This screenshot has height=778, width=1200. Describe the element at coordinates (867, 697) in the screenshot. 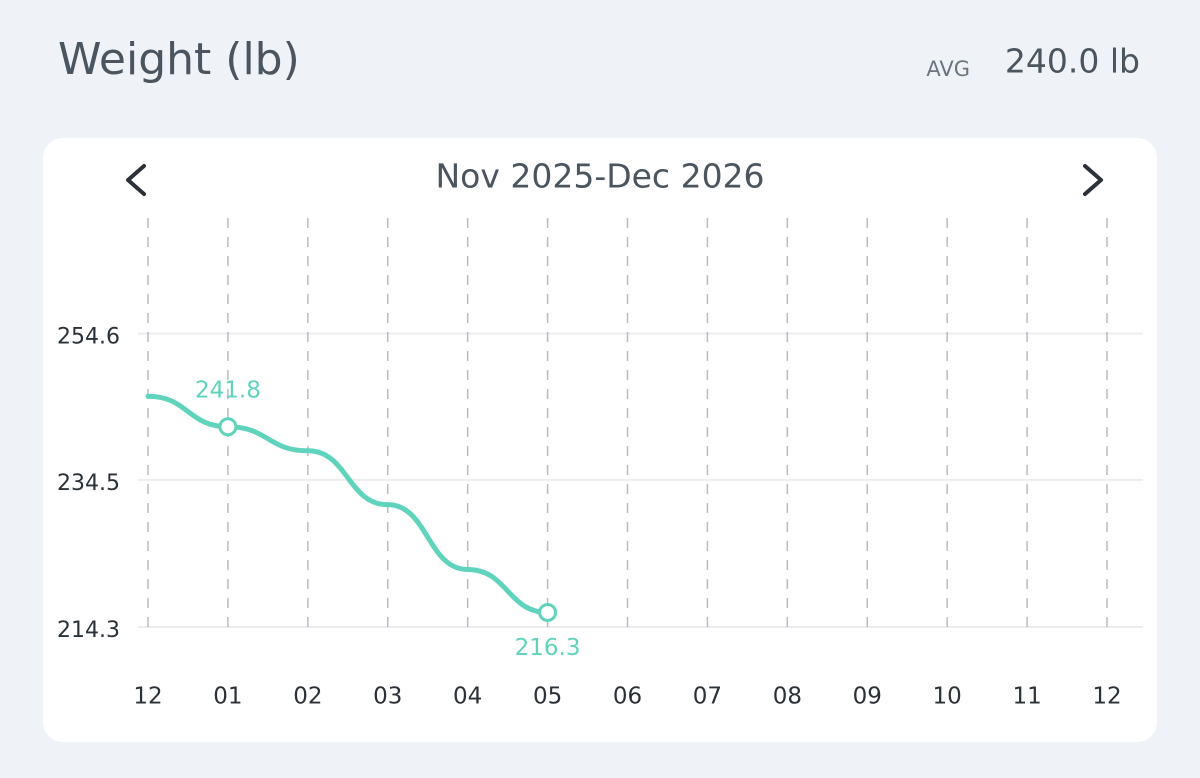

I see `x-tick-label: 09` at that location.